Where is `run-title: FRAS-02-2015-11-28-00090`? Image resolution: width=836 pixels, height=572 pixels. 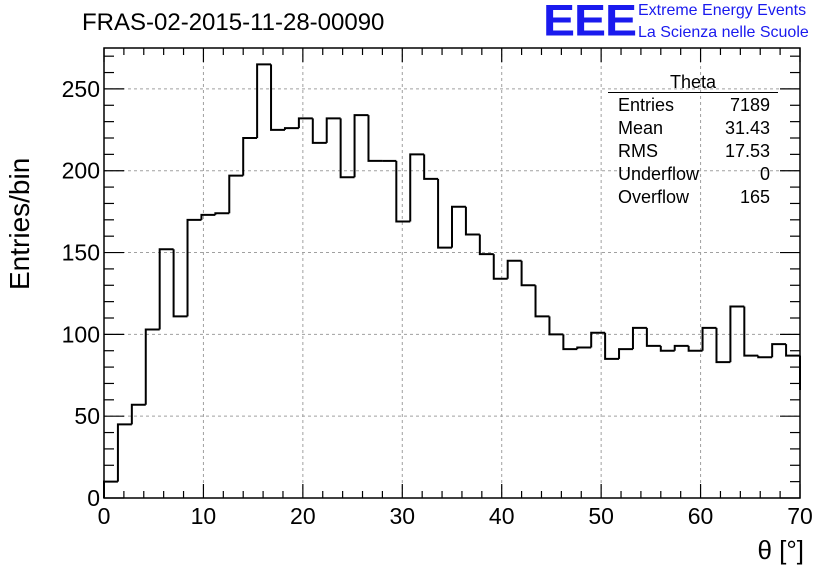
run-title: FRAS-02-2015-11-28-00090 is located at coordinates (233, 22).